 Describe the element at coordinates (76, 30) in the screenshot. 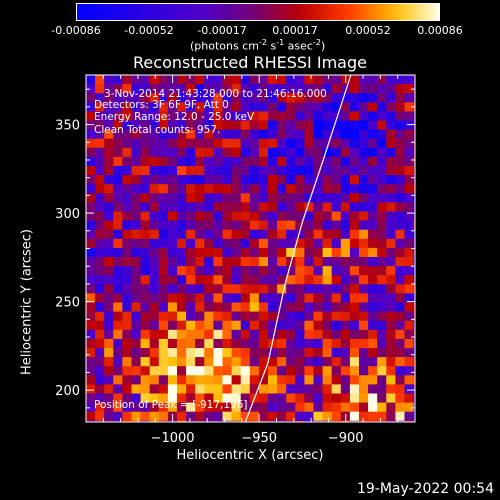

I see `colorbar-tick: -0.00086` at that location.